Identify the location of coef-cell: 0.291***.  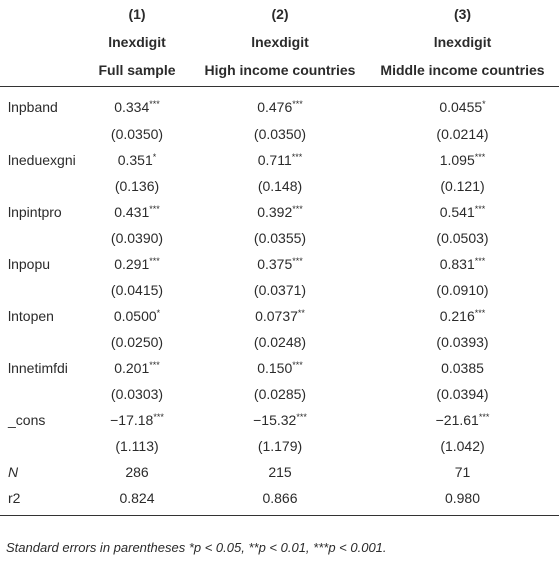
(137, 264).